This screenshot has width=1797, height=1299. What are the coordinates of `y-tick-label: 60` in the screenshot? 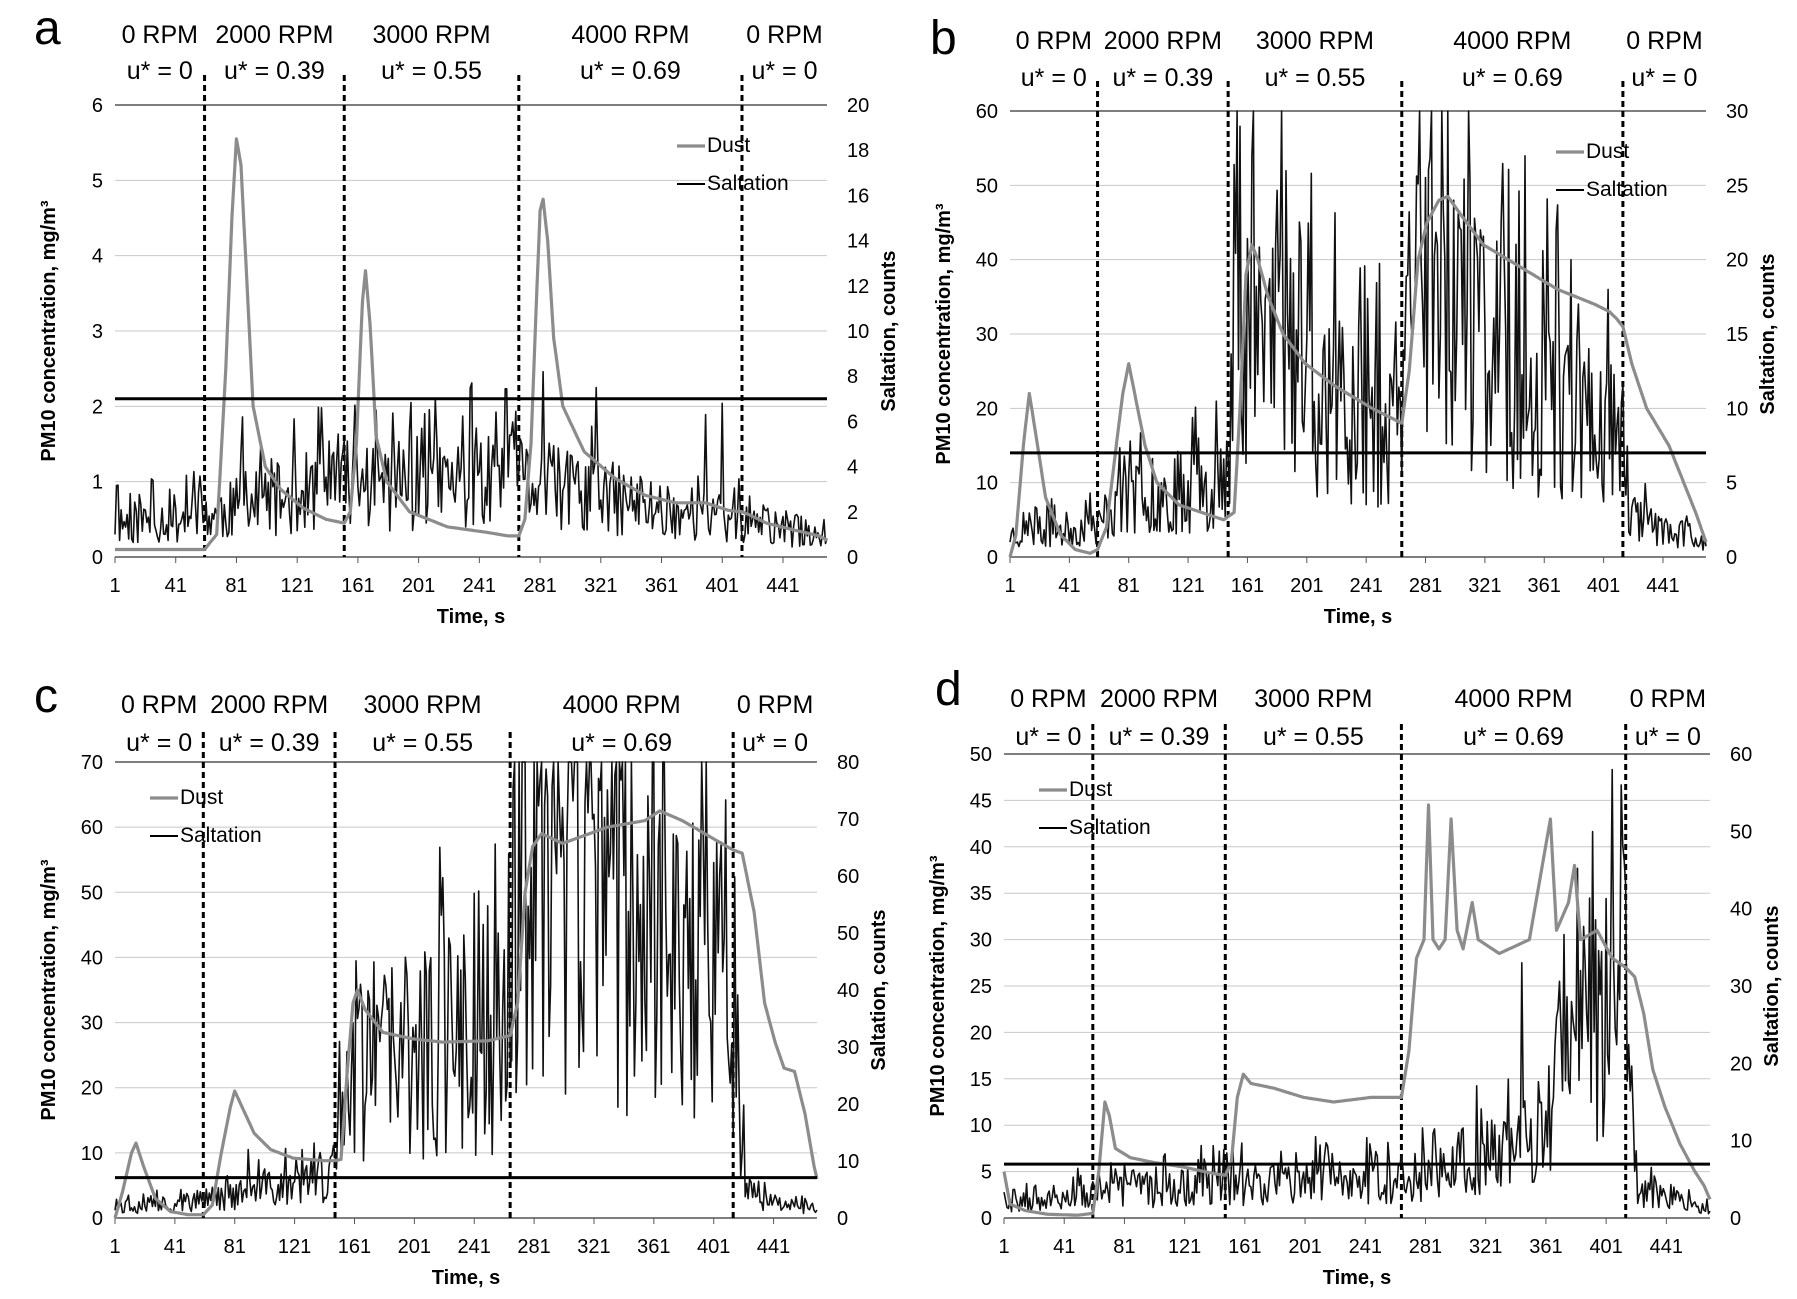 It's located at (987, 112).